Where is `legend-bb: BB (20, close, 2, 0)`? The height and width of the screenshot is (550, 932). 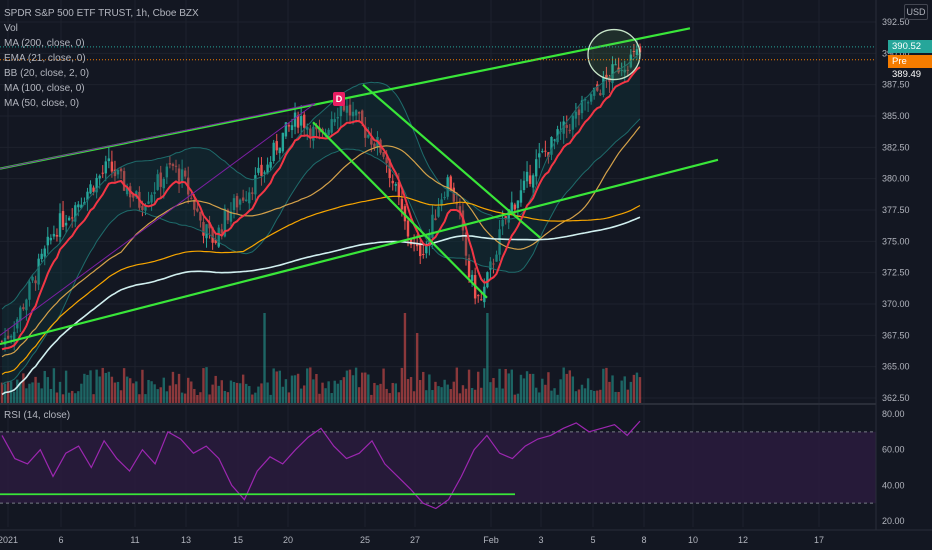 legend-bb: BB (20, close, 2, 0) is located at coordinates (47, 73).